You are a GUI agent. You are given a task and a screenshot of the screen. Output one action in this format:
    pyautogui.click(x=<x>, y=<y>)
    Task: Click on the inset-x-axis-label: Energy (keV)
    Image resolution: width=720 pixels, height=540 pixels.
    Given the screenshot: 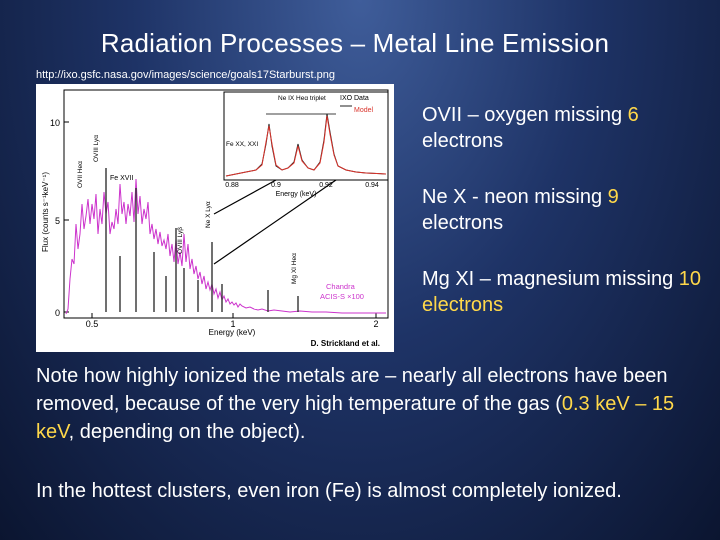 What is the action you would take?
    pyautogui.click(x=296, y=194)
    